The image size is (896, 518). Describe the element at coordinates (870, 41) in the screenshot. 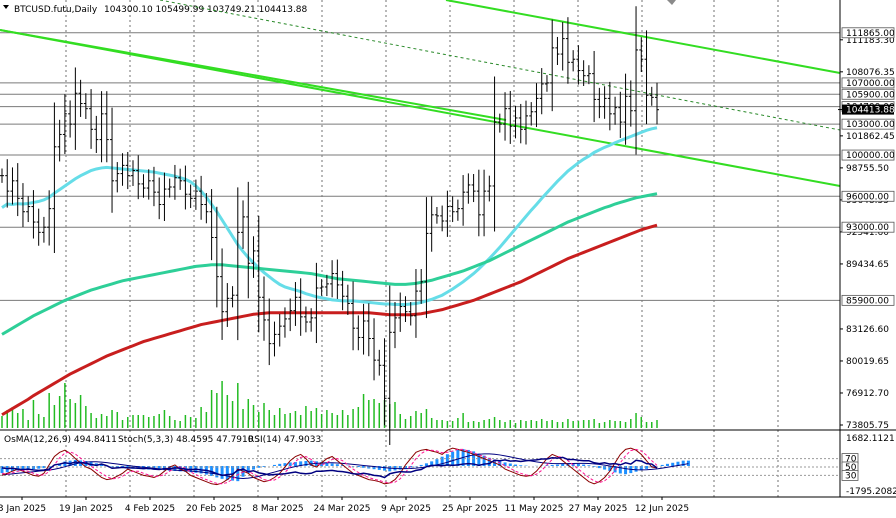

I see `price-axis-label: 111183.30` at that location.